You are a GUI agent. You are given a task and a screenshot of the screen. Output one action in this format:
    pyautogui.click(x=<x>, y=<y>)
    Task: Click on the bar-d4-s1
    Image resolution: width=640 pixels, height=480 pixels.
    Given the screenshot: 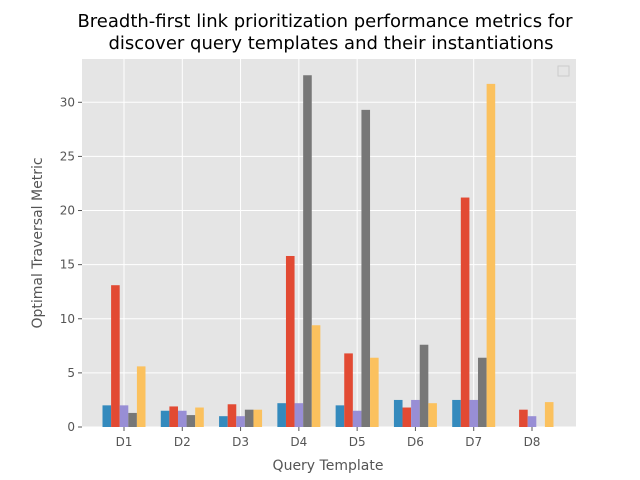 What is the action you would take?
    pyautogui.click(x=281, y=415)
    